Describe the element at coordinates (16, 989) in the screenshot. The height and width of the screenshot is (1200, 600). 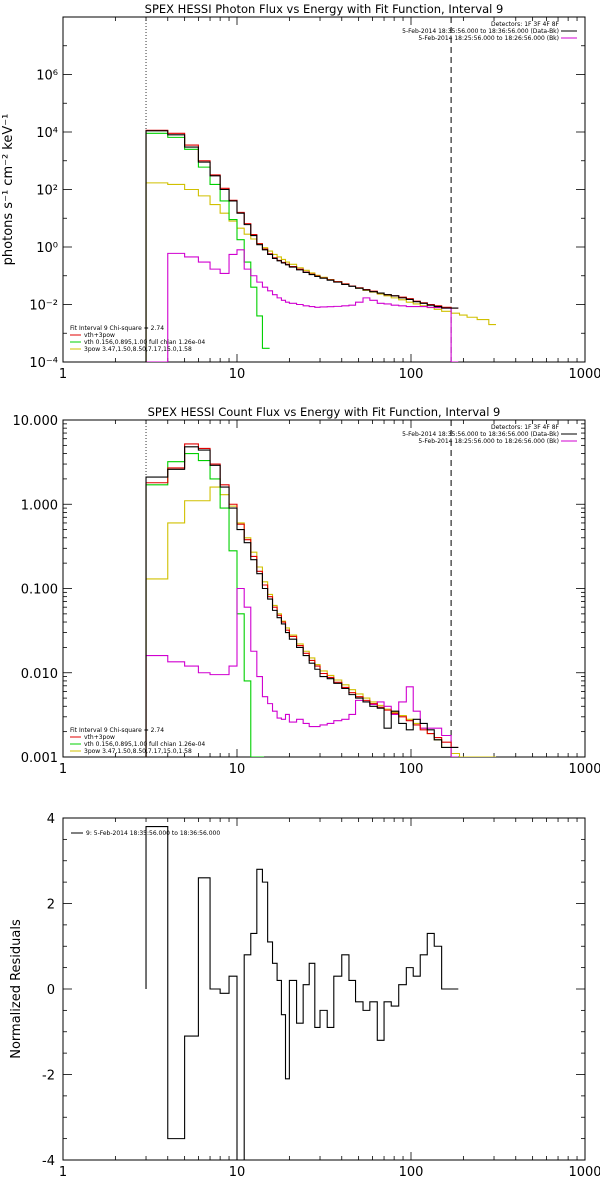
I see `y-axis-label: Normalized Residuals` at that location.